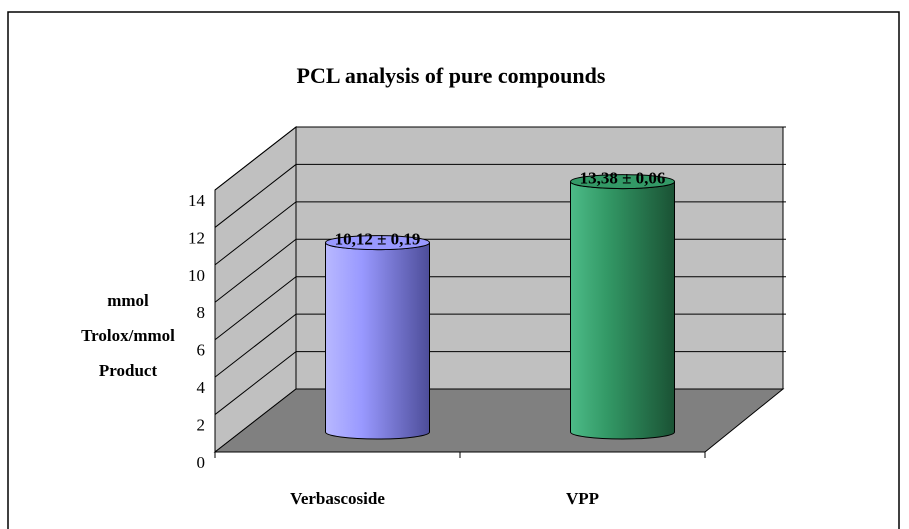 This screenshot has width=909, height=529. I want to click on y-tick-label: 12, so click(196, 237).